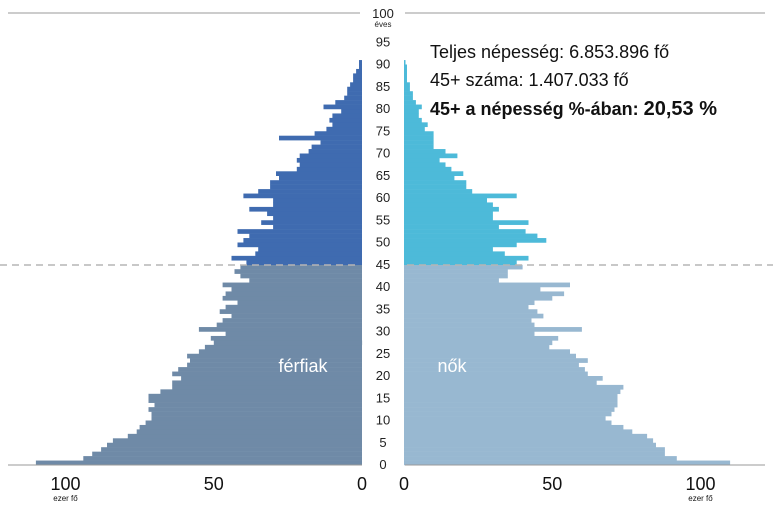 Image resolution: width=773 pixels, height=505 pixels. What do you see at coordinates (700, 498) in the screenshot?
I see `x-unit-right: ezer fő` at bounding box center [700, 498].